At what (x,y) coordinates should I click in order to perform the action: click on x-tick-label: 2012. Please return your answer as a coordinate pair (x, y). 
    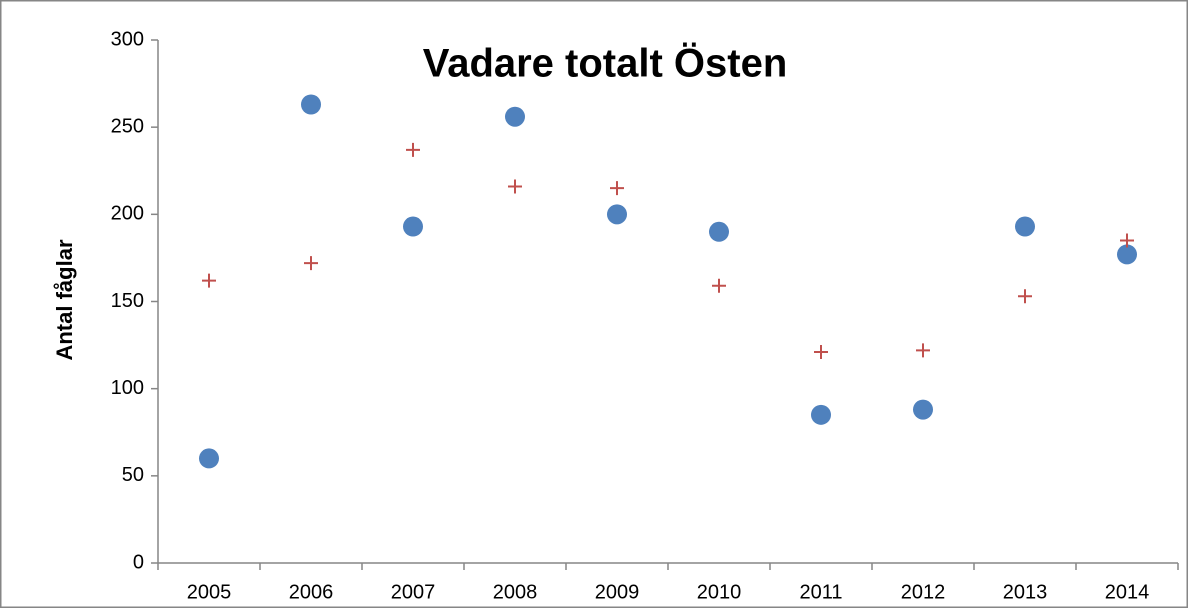
    Looking at the image, I should click on (923, 592).